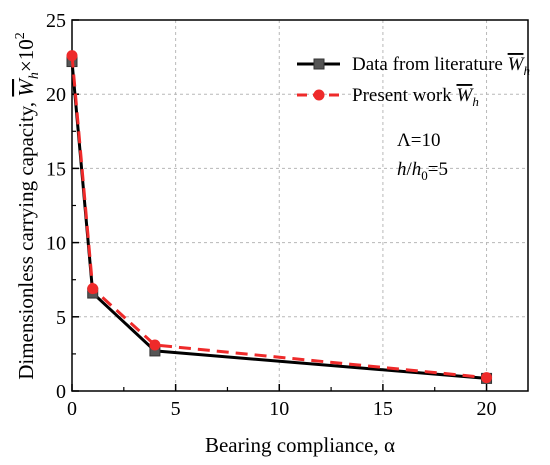 This screenshot has width=550, height=465. What do you see at coordinates (20, 35) in the screenshot?
I see `y-axis-title-exp: 2` at bounding box center [20, 35].